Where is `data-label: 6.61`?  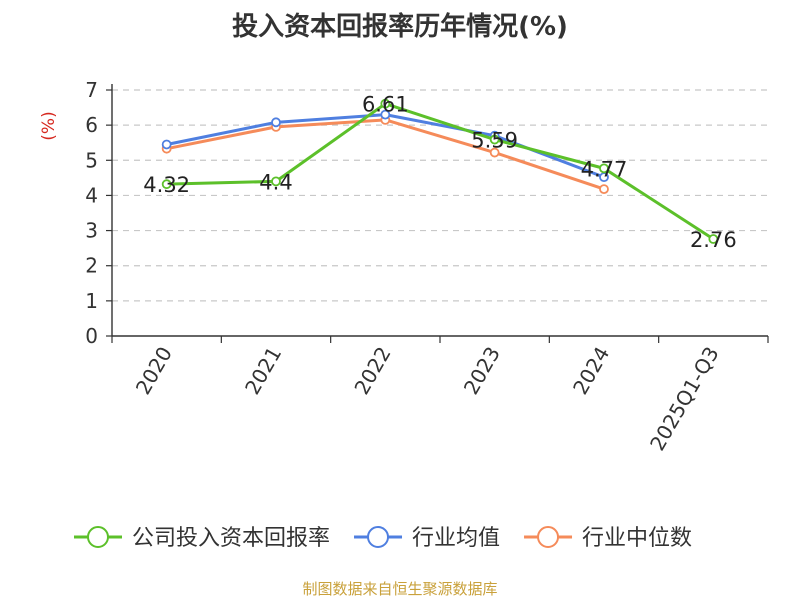 data-label: 6.61 is located at coordinates (385, 105).